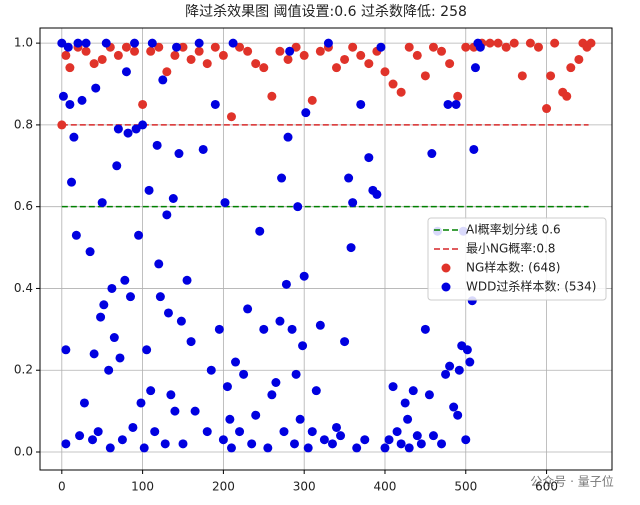  What do you see at coordinates (23, 370) in the screenshot?
I see `y-tick-label: 0.2` at bounding box center [23, 370].